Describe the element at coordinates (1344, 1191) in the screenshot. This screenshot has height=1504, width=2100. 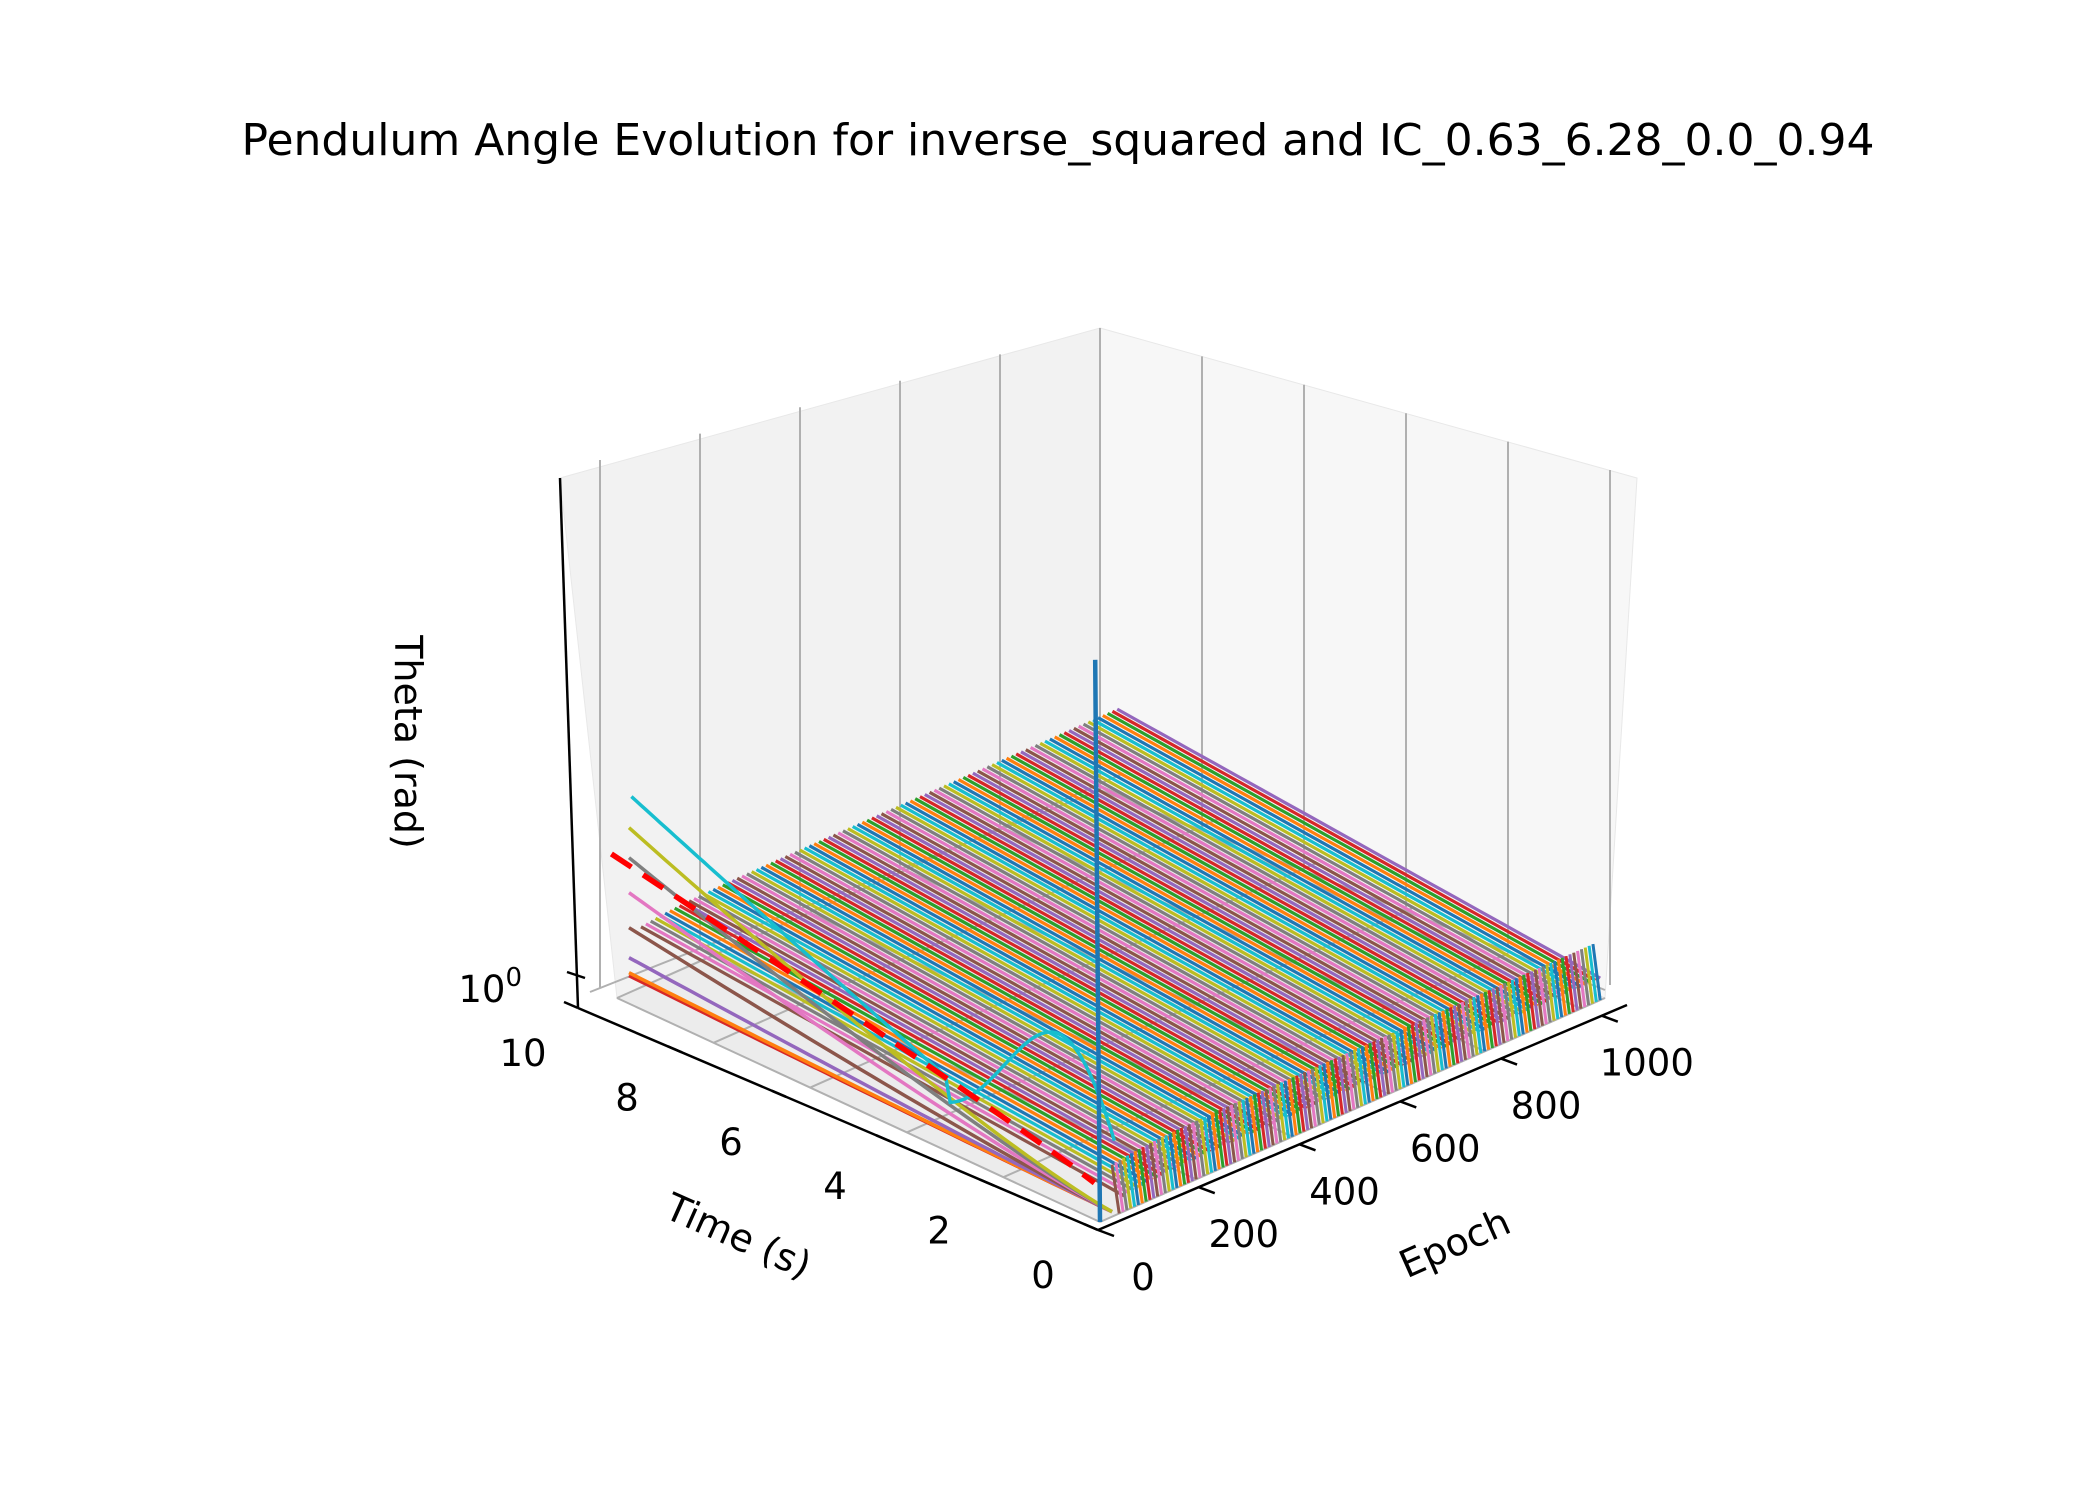
I see `epoch-tick-label: 400` at that location.